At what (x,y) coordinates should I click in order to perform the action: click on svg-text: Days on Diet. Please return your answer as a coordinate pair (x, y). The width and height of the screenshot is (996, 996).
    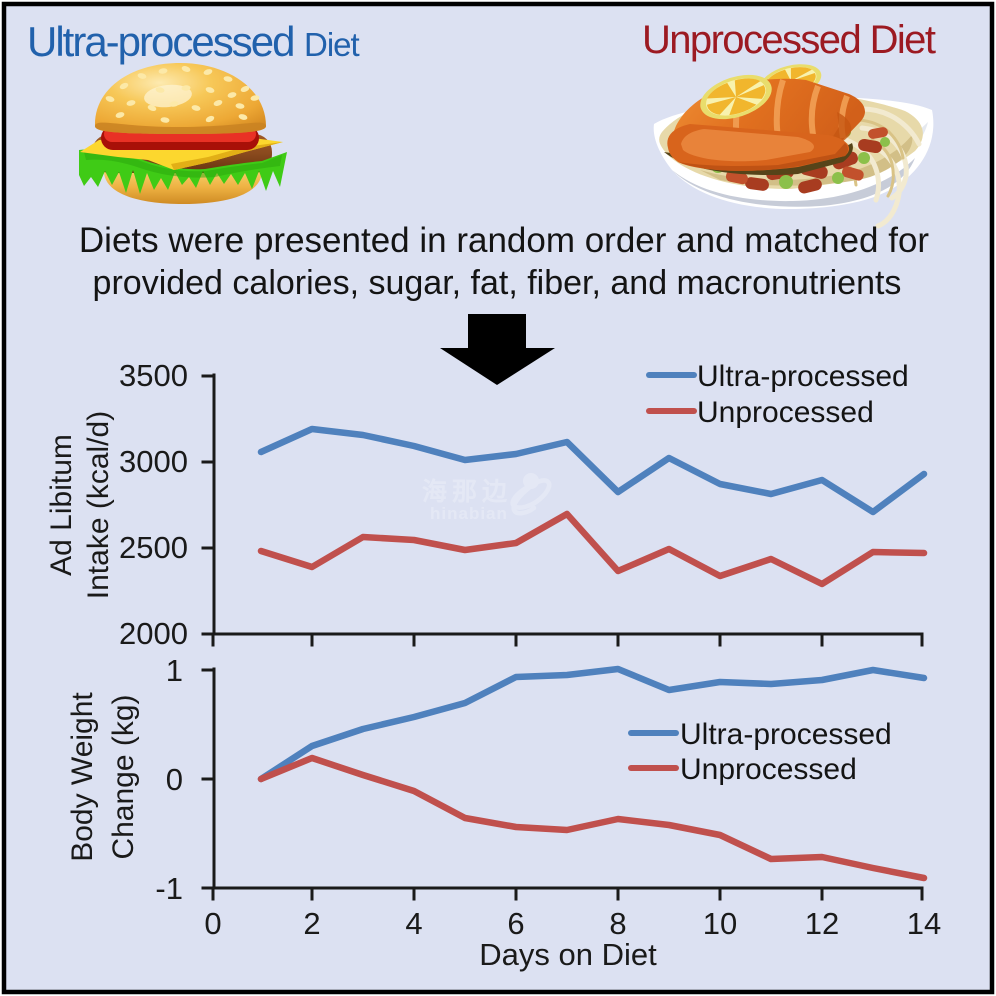
    Looking at the image, I should click on (568, 954).